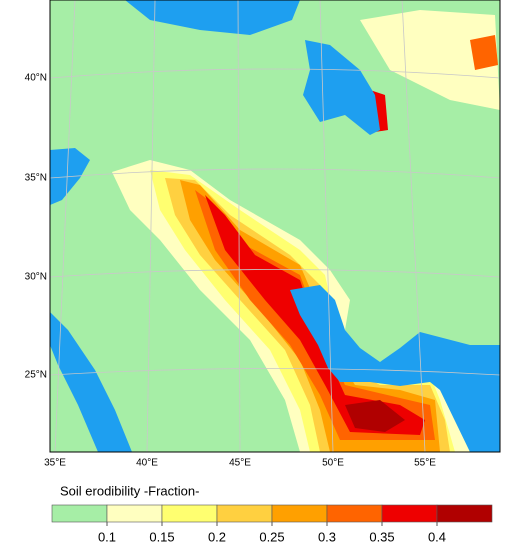 The width and height of the screenshot is (505, 550). Describe the element at coordinates (395, 368) in the screenshot. I see `persian-gulf` at that location.